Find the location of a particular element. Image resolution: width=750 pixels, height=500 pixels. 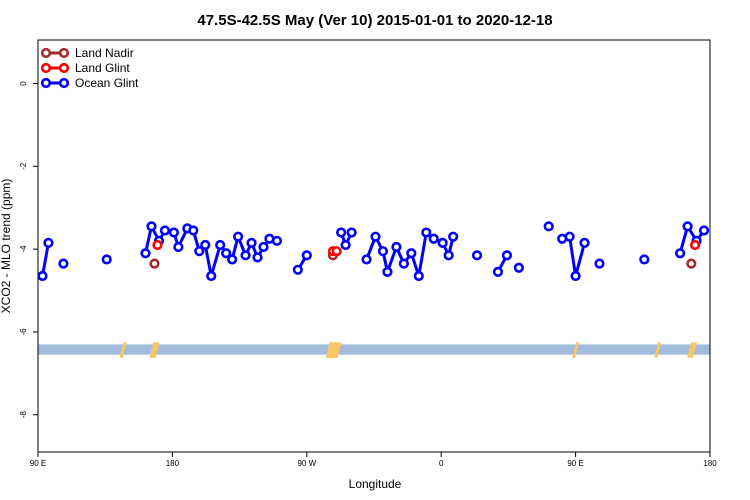

x-axis: 90 E 180 90 W 0 90 E 180 is located at coordinates (373, 460).